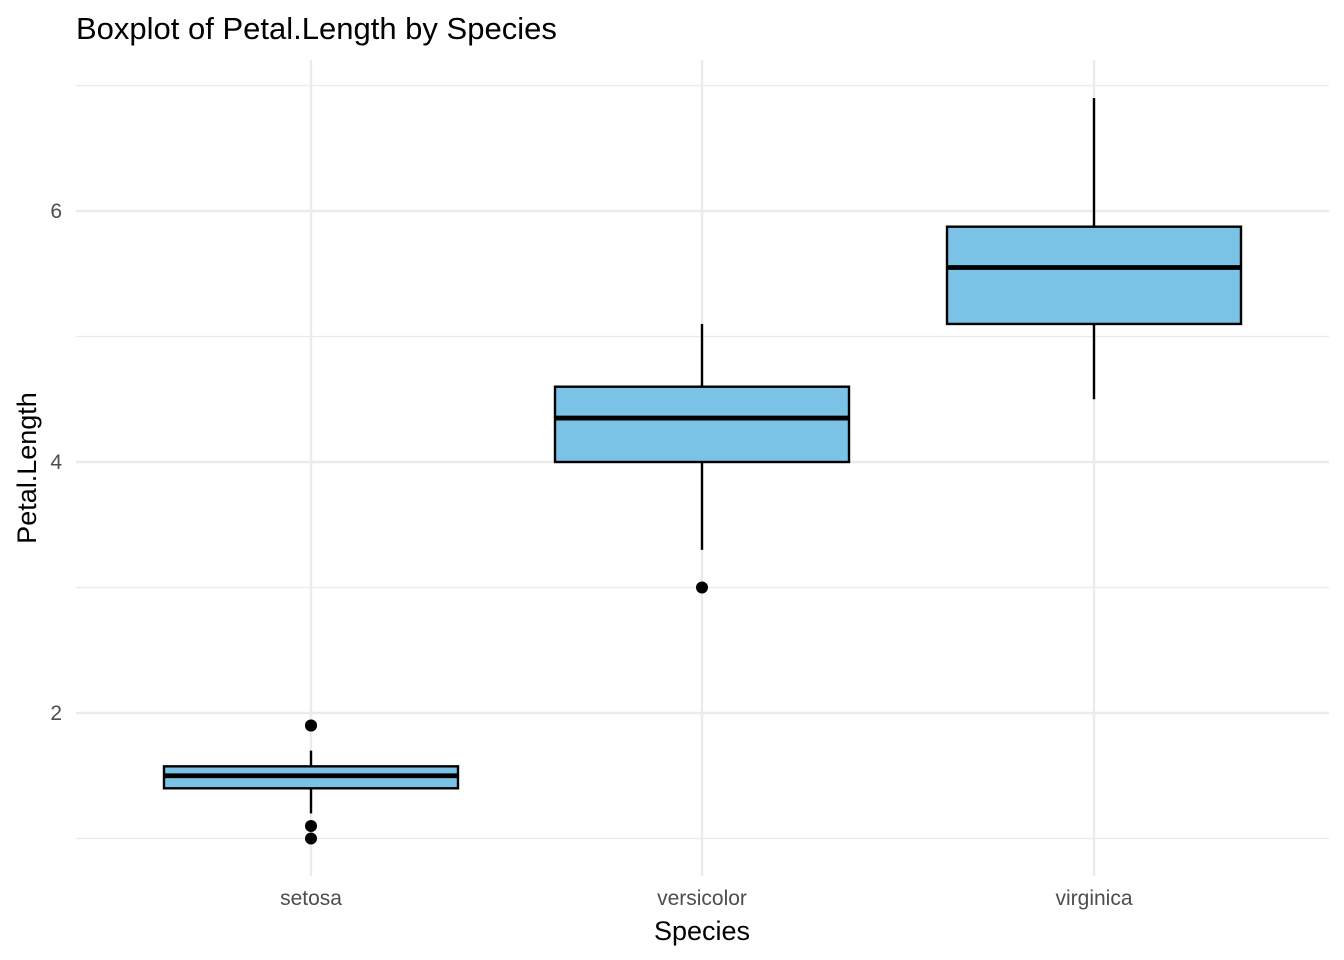 The width and height of the screenshot is (1344, 960). I want to click on chart-title: Boxplot of Petal.Length by Species, so click(316, 28).